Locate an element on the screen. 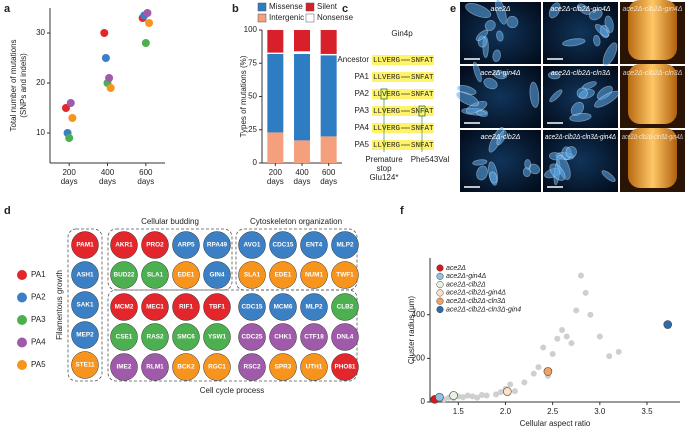 This screenshot has width=685, height=435. group-label: Cell cycle process is located at coordinates (232, 390).